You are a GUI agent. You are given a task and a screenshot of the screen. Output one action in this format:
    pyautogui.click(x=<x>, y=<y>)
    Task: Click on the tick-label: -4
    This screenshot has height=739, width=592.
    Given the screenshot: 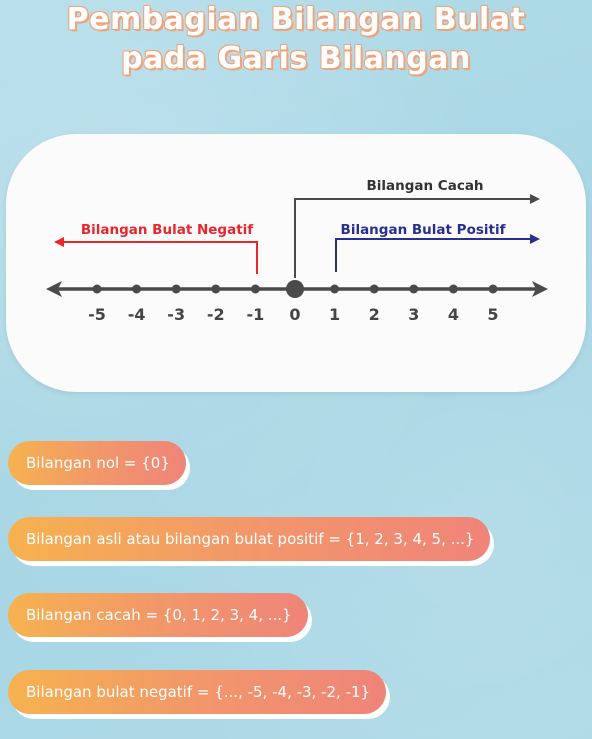 What is the action you would take?
    pyautogui.click(x=137, y=314)
    